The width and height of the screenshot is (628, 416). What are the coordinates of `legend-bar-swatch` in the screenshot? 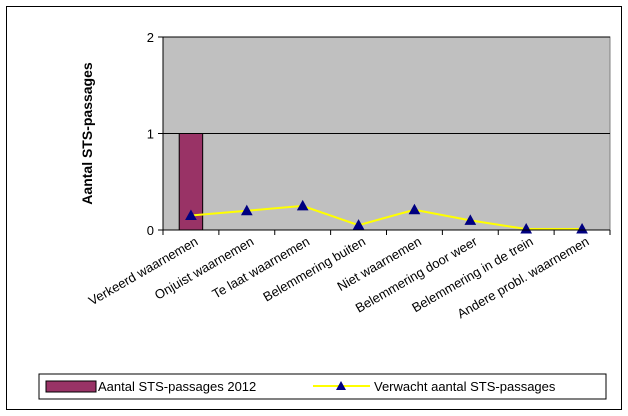 It's located at (71, 386).